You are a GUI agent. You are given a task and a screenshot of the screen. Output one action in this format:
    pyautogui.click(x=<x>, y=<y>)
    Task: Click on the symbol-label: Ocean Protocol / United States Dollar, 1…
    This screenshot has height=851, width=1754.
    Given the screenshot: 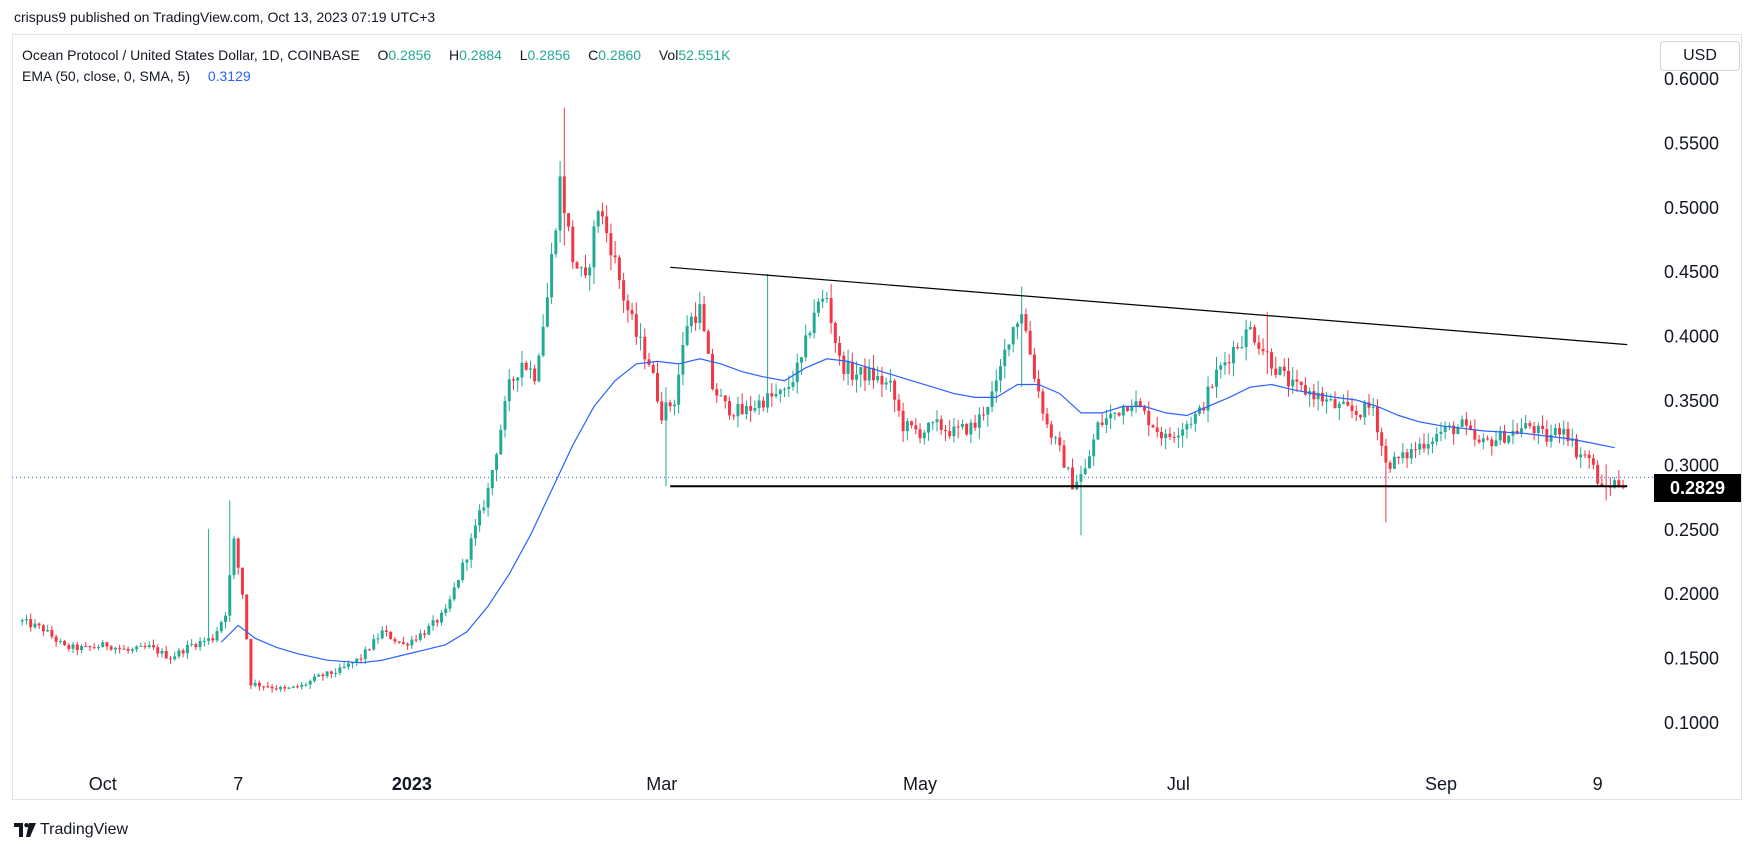 What is the action you would take?
    pyautogui.click(x=191, y=55)
    